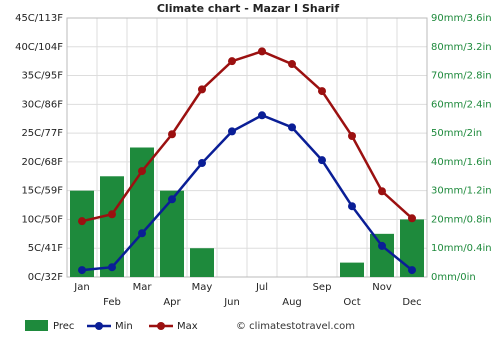 The height and width of the screenshot is (350, 500). I want to click on y-tick-label: 20C/68F, so click(42, 162).